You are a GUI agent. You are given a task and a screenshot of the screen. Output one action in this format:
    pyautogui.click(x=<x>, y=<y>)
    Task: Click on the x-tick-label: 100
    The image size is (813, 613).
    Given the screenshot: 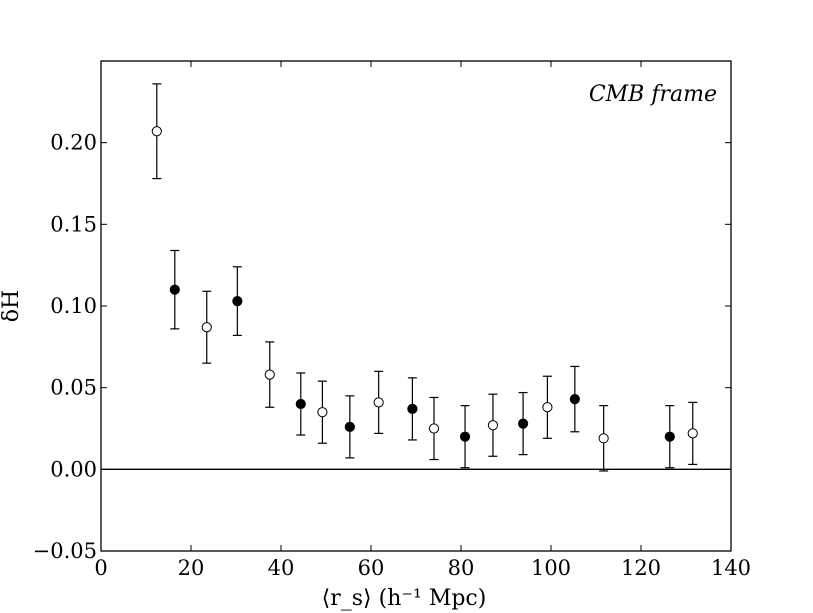 What is the action you would take?
    pyautogui.click(x=551, y=568)
    